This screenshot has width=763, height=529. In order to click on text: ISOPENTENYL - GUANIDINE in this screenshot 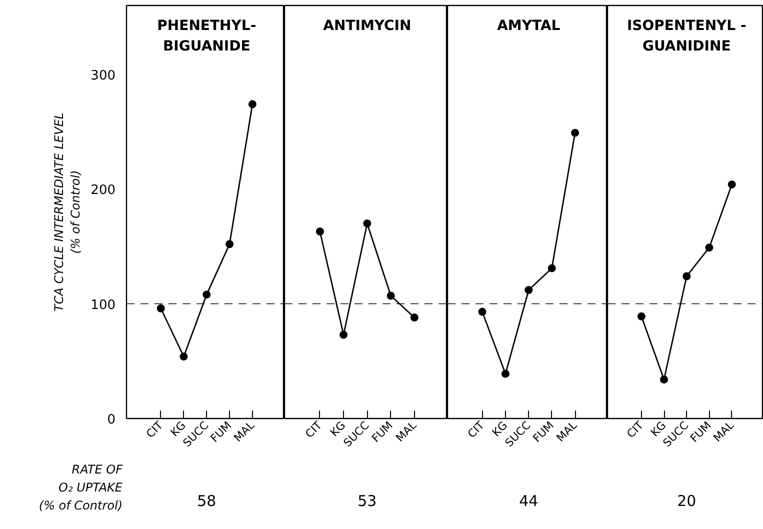, I will do `click(686, 36)`.